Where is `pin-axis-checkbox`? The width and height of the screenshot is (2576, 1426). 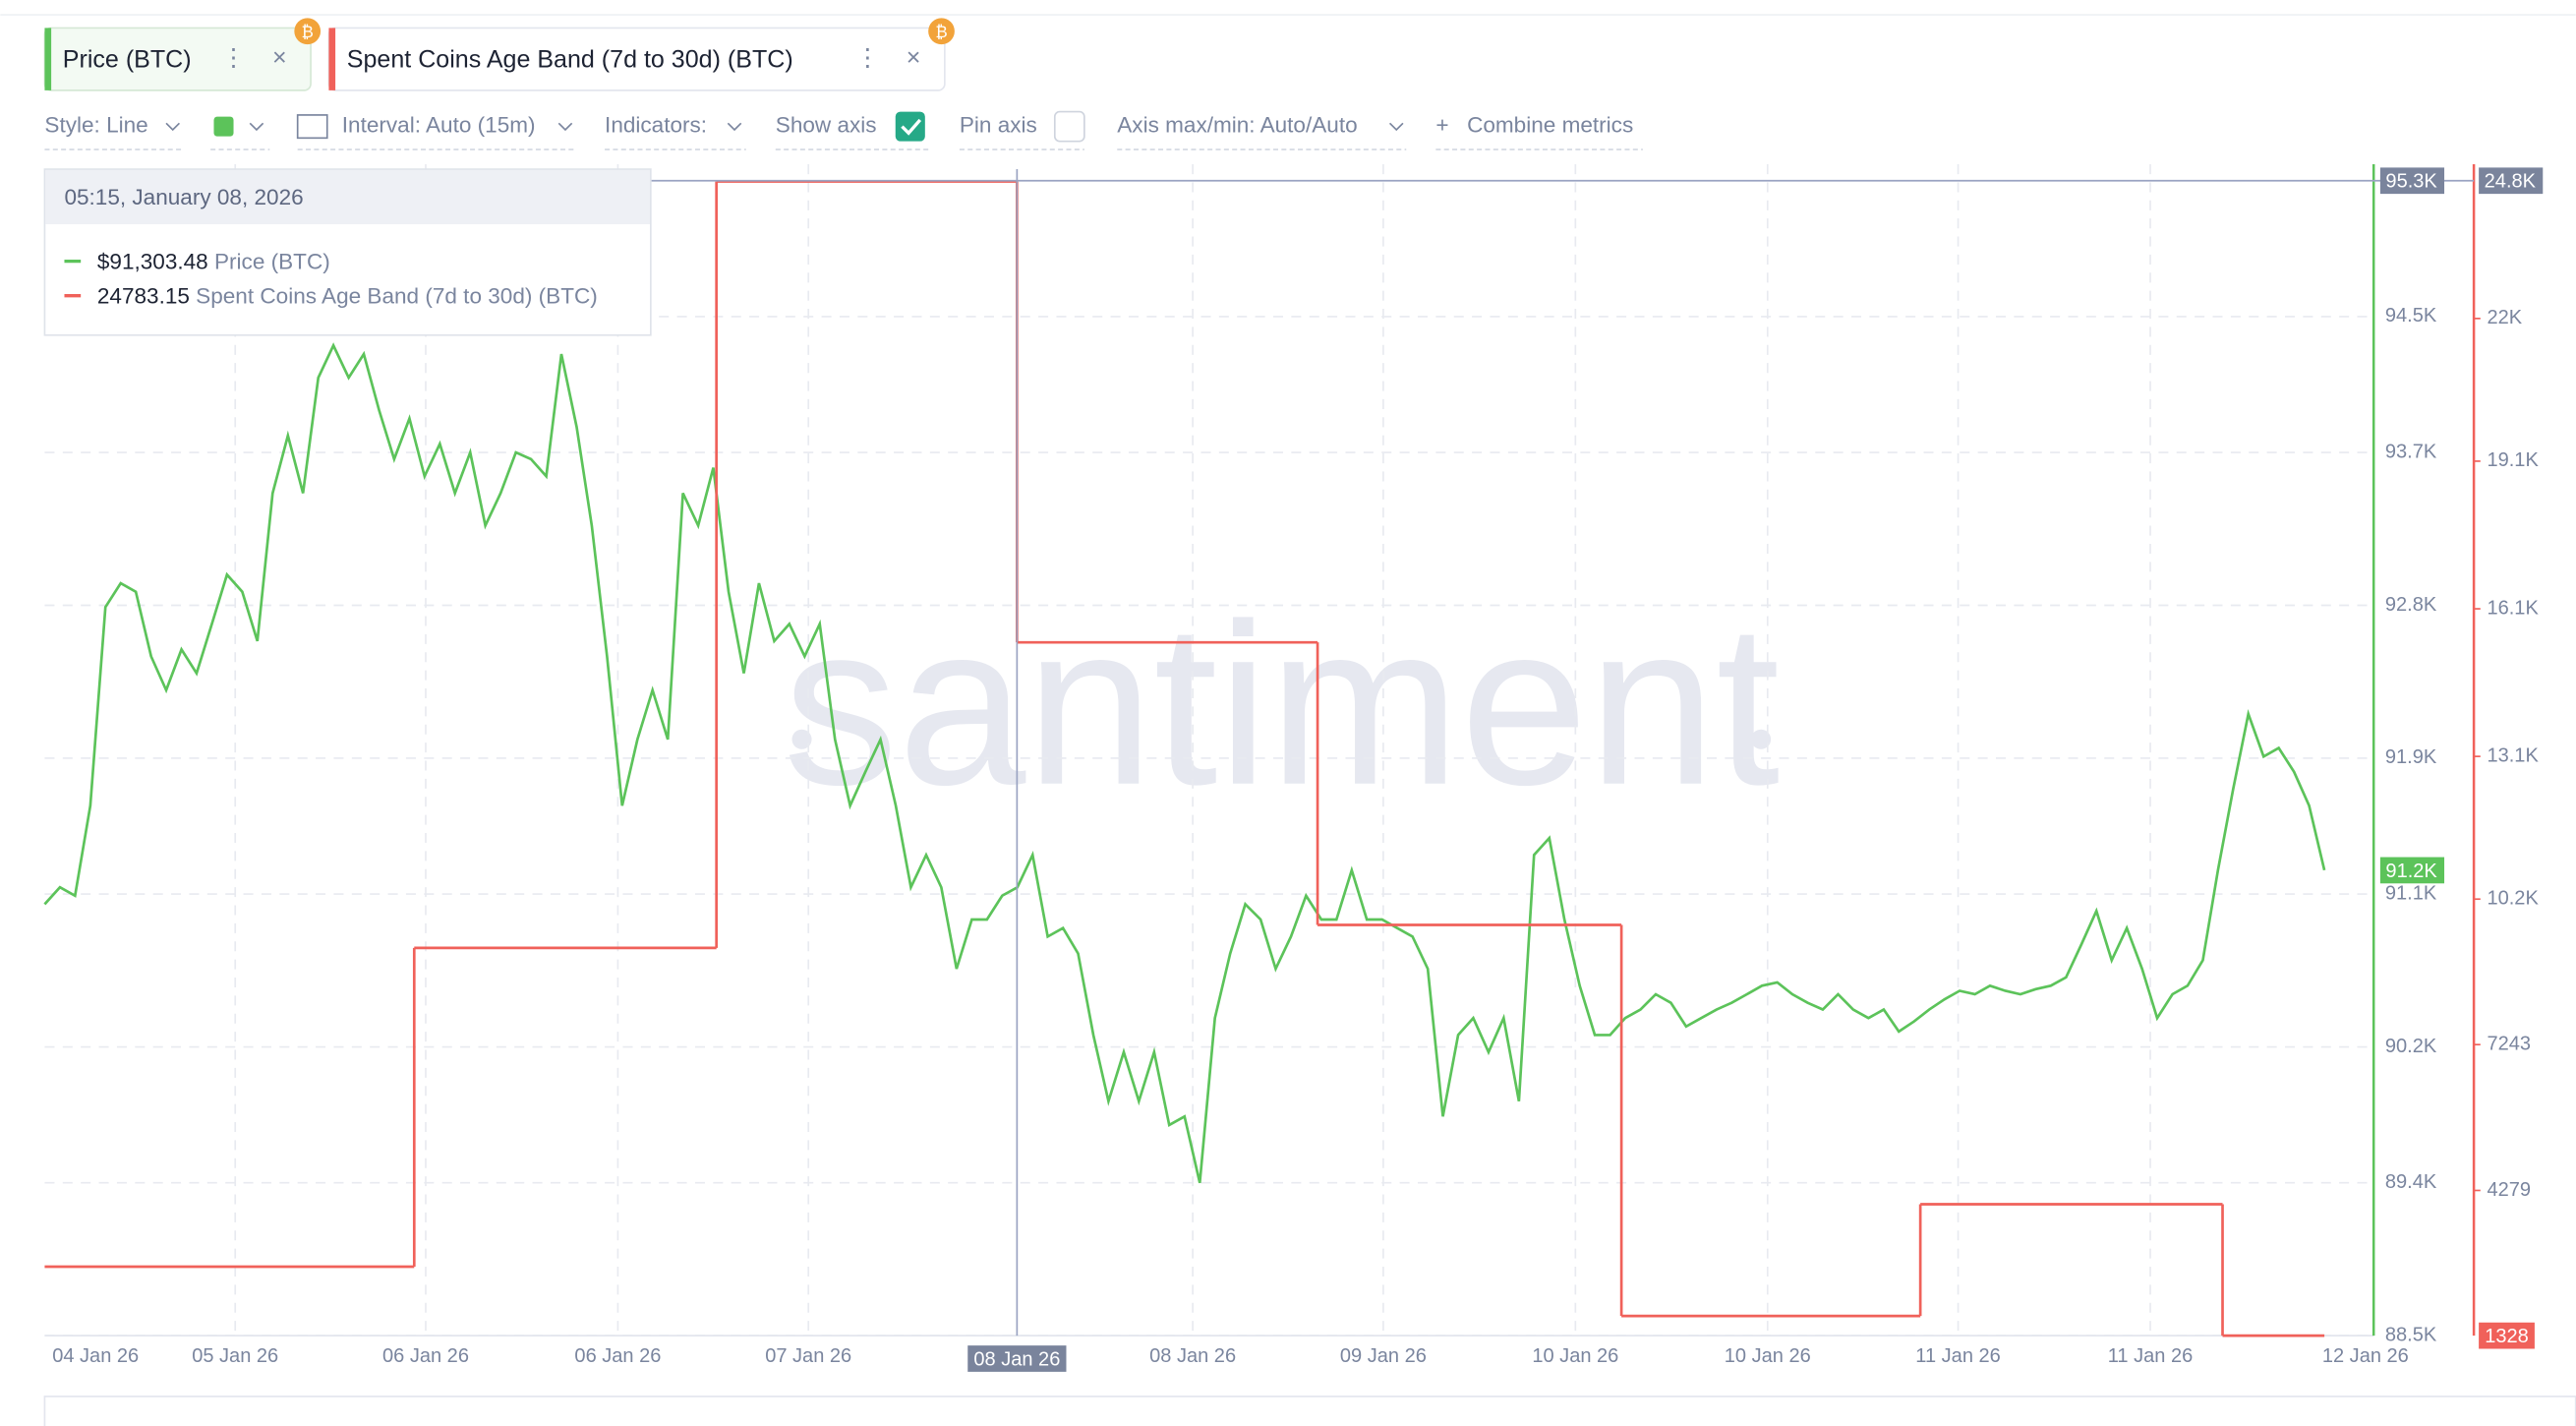
pin-axis-checkbox is located at coordinates (1069, 127).